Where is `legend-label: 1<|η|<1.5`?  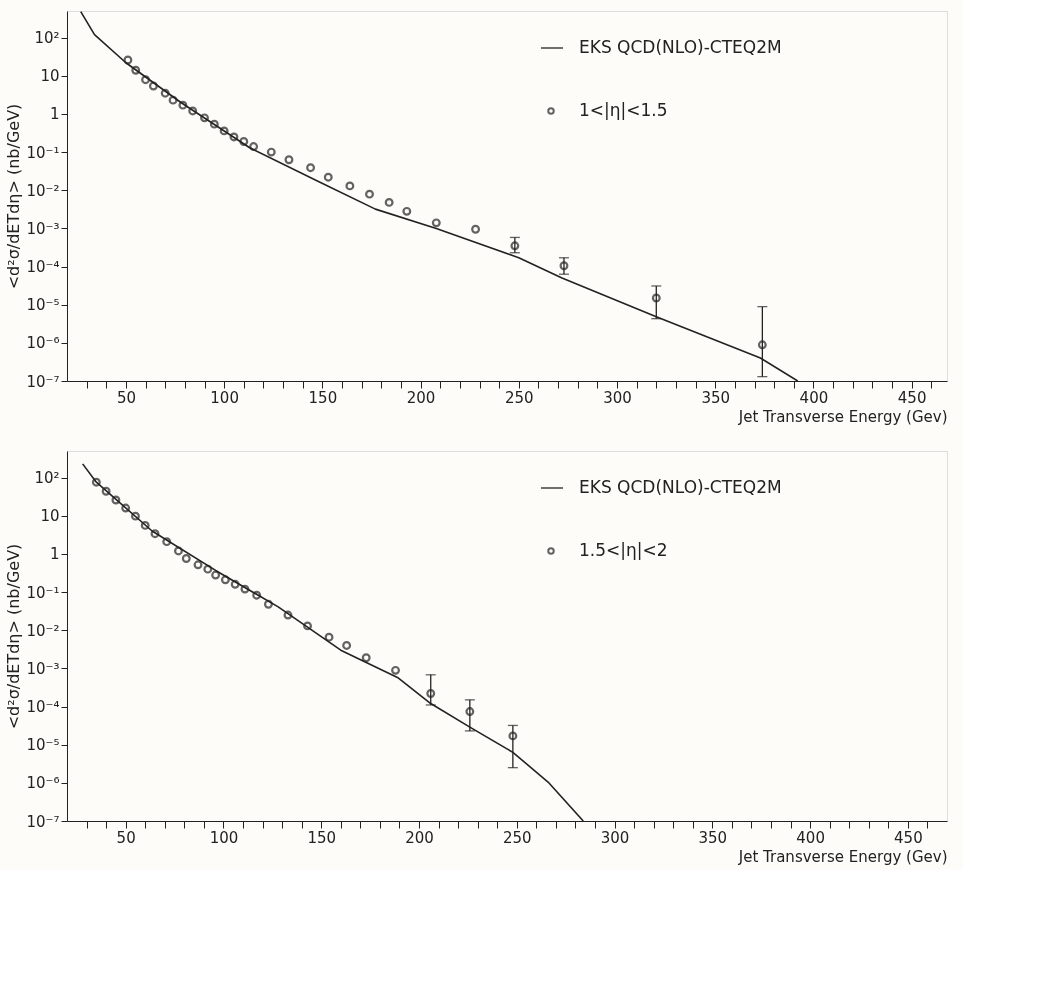
legend-label: 1<|η|<1.5 is located at coordinates (623, 109).